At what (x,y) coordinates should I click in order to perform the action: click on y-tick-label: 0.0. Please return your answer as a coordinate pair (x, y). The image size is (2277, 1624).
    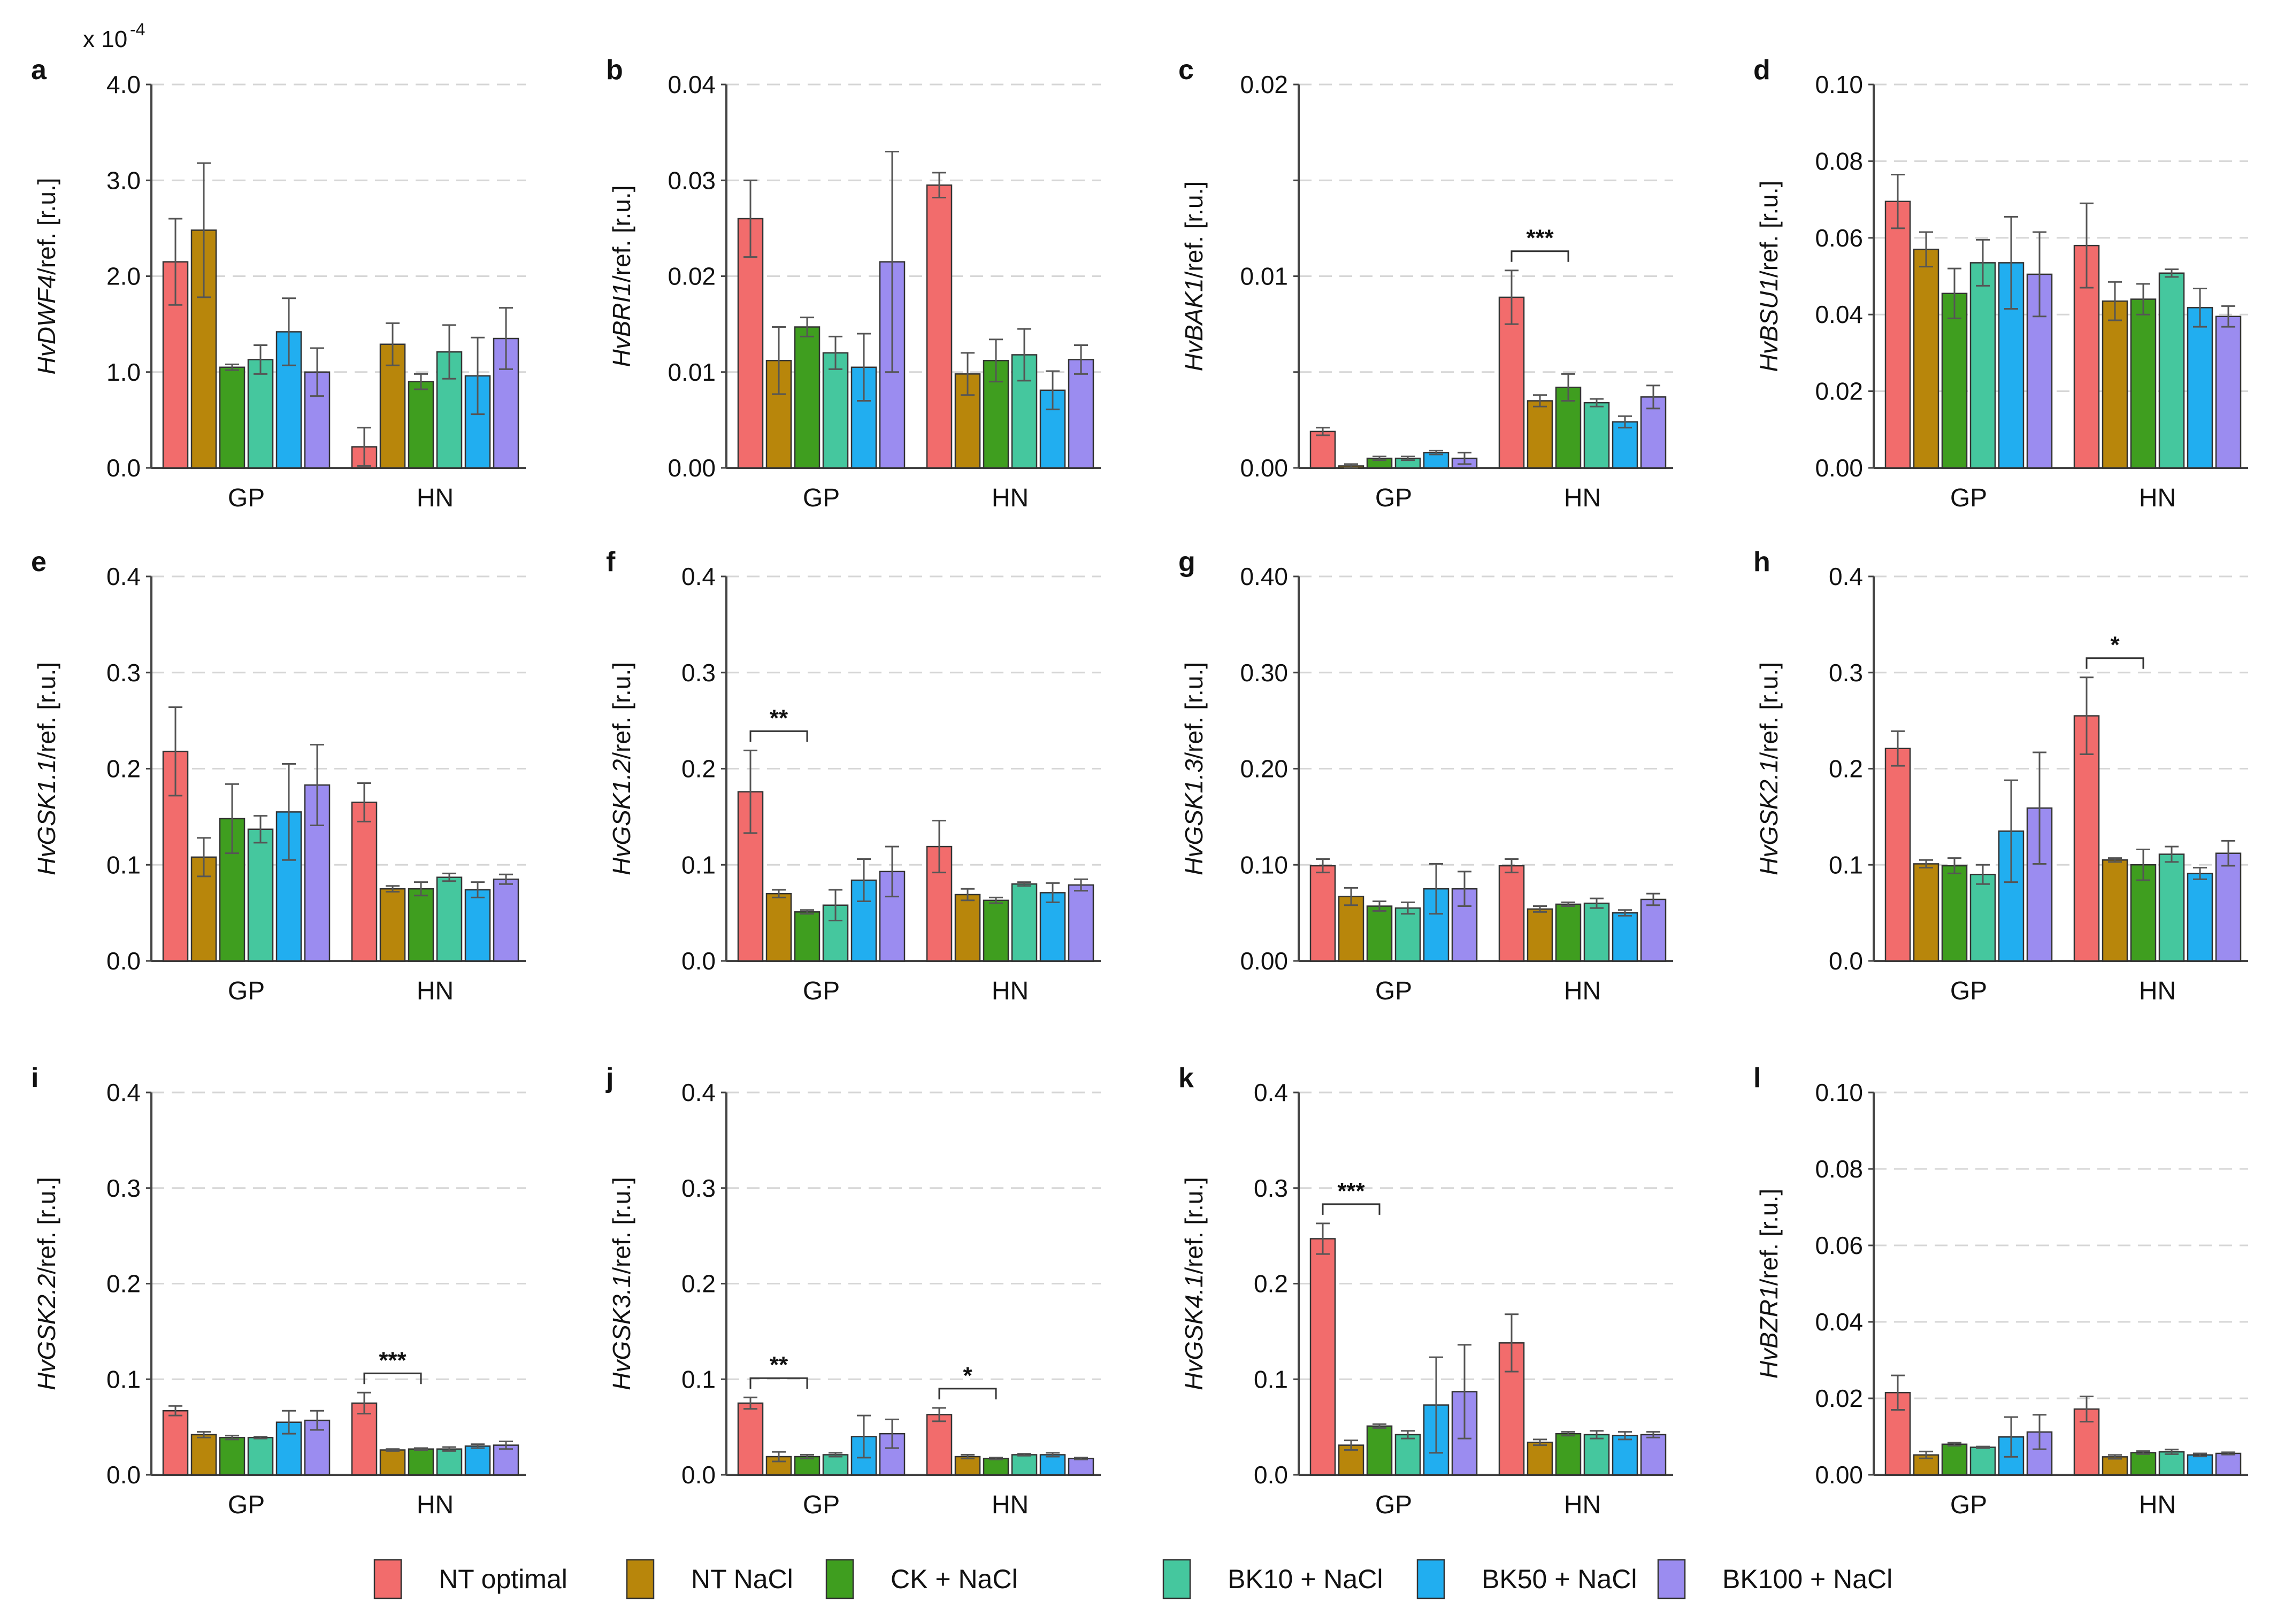
    Looking at the image, I should click on (123, 468).